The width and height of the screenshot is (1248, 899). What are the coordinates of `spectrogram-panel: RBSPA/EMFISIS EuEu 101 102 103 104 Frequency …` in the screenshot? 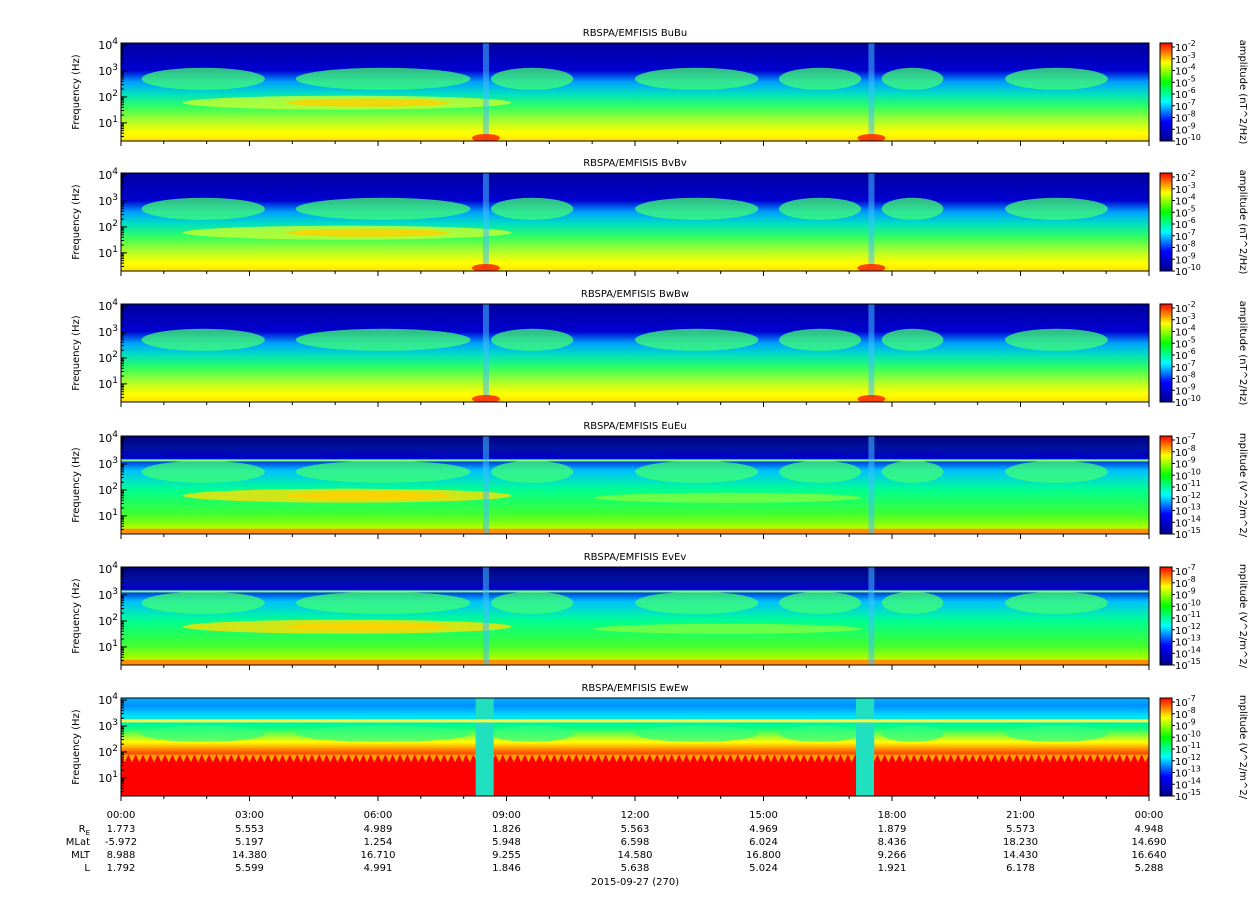 It's located at (659, 481).